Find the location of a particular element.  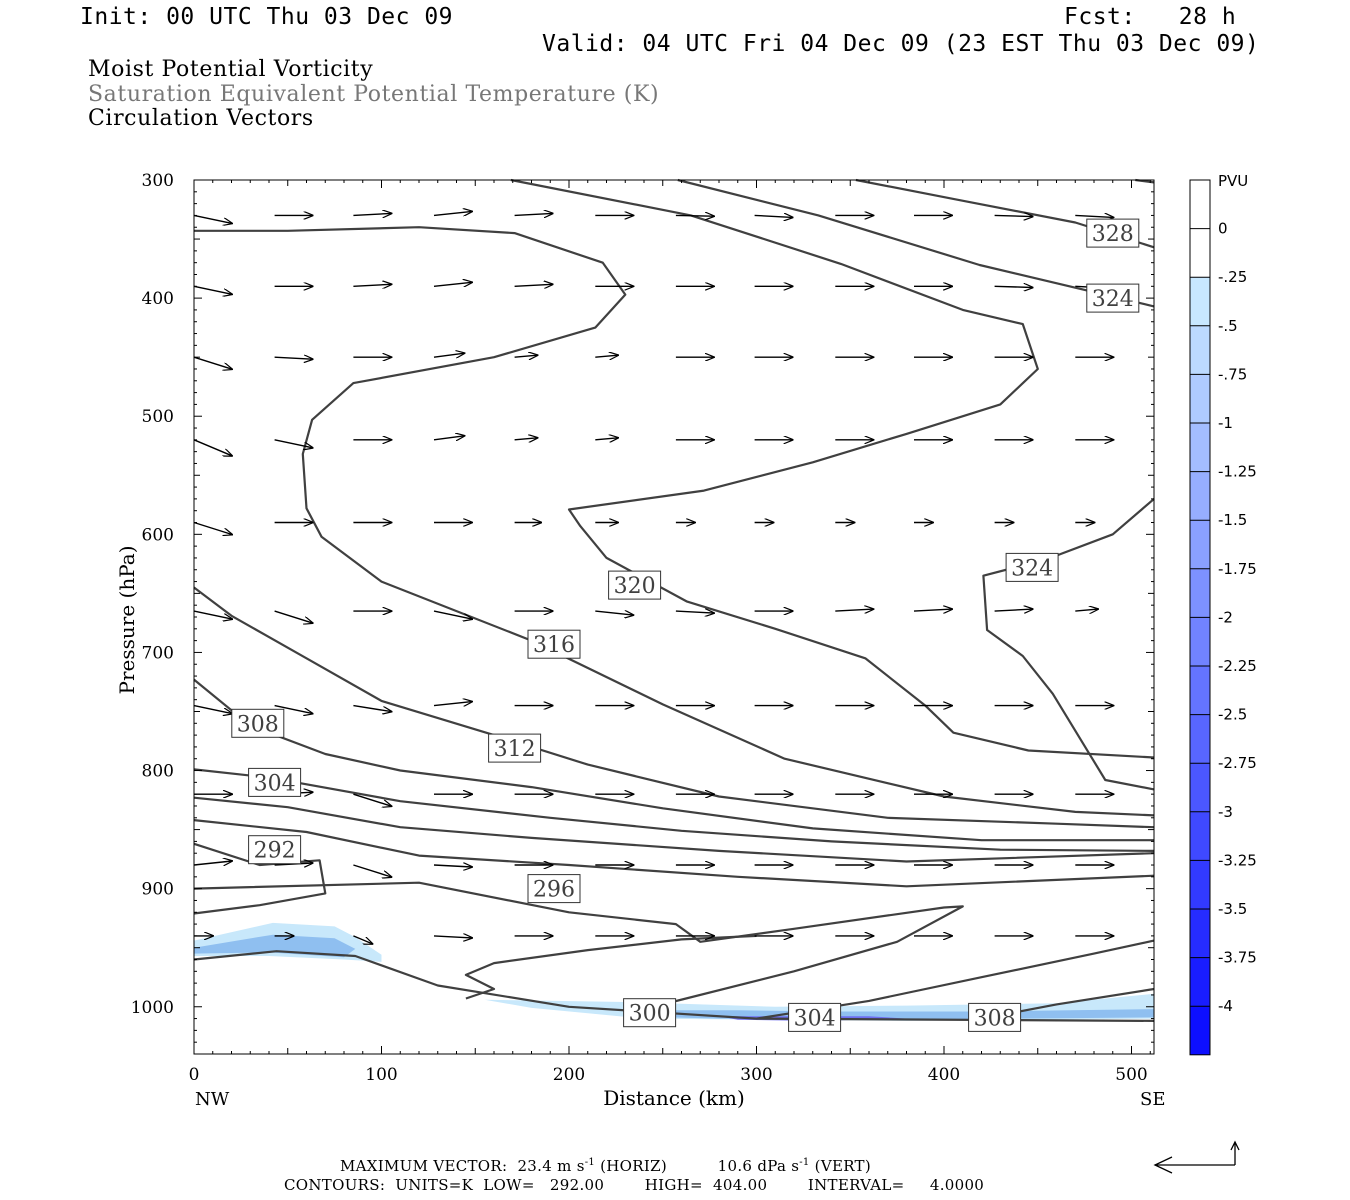

colorbar-units: PVU is located at coordinates (1233, 181).